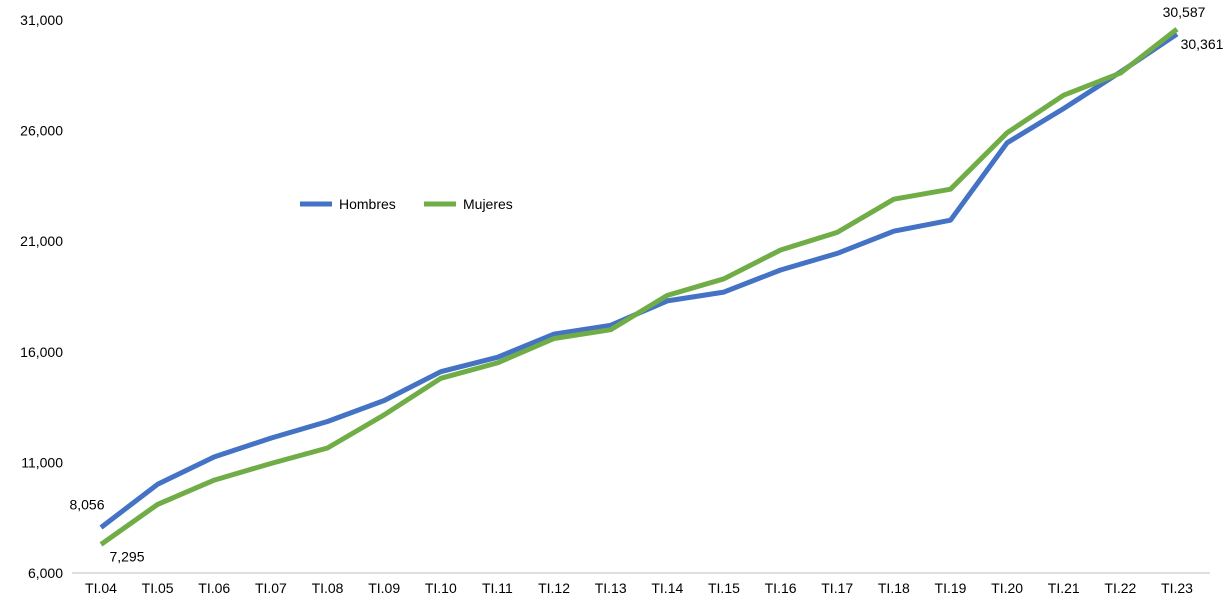 The width and height of the screenshot is (1230, 599). What do you see at coordinates (41, 20) in the screenshot?
I see `y-tick-label: 31,000` at bounding box center [41, 20].